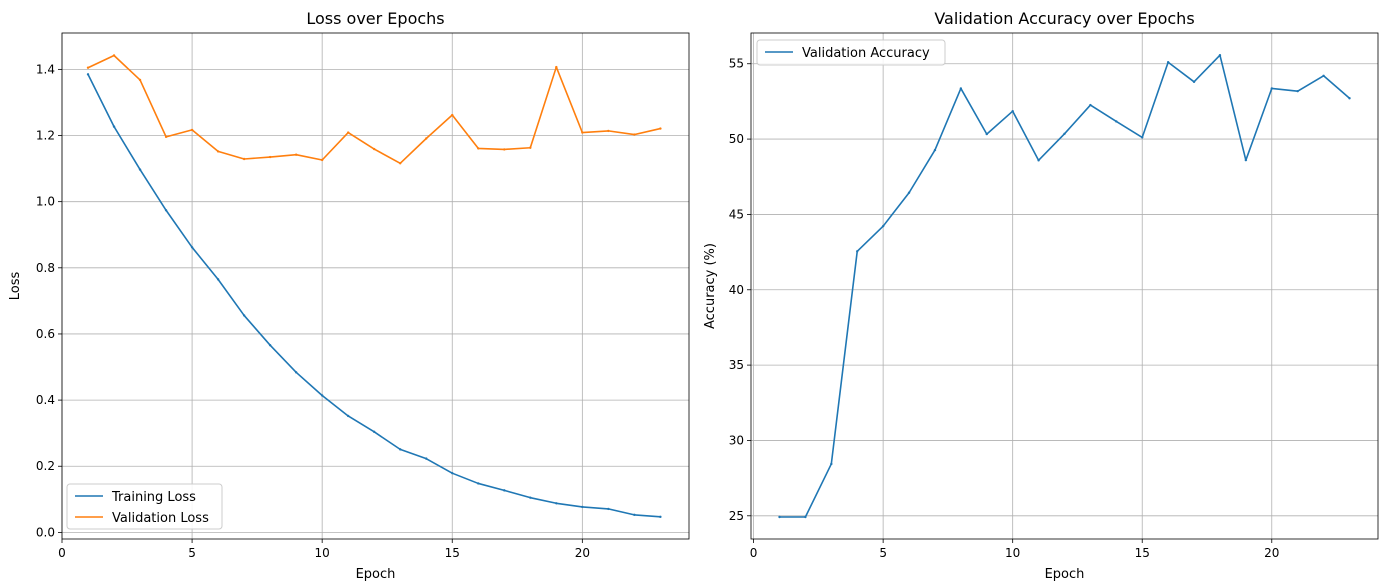  What do you see at coordinates (866, 53) in the screenshot?
I see `legend-label: Validation Accuracy` at bounding box center [866, 53].